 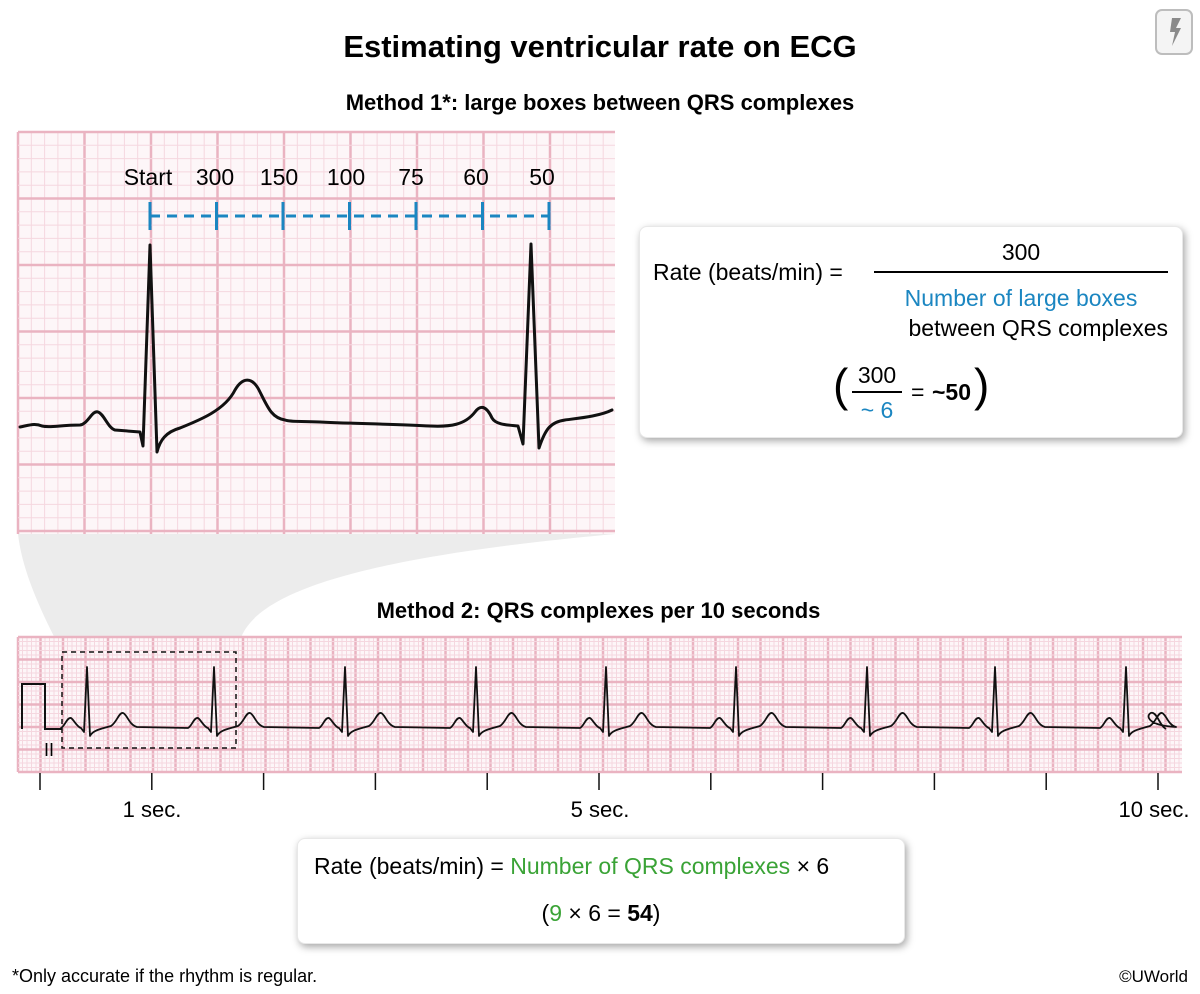 I want to click on example-close-paren: ), so click(x=656, y=913).